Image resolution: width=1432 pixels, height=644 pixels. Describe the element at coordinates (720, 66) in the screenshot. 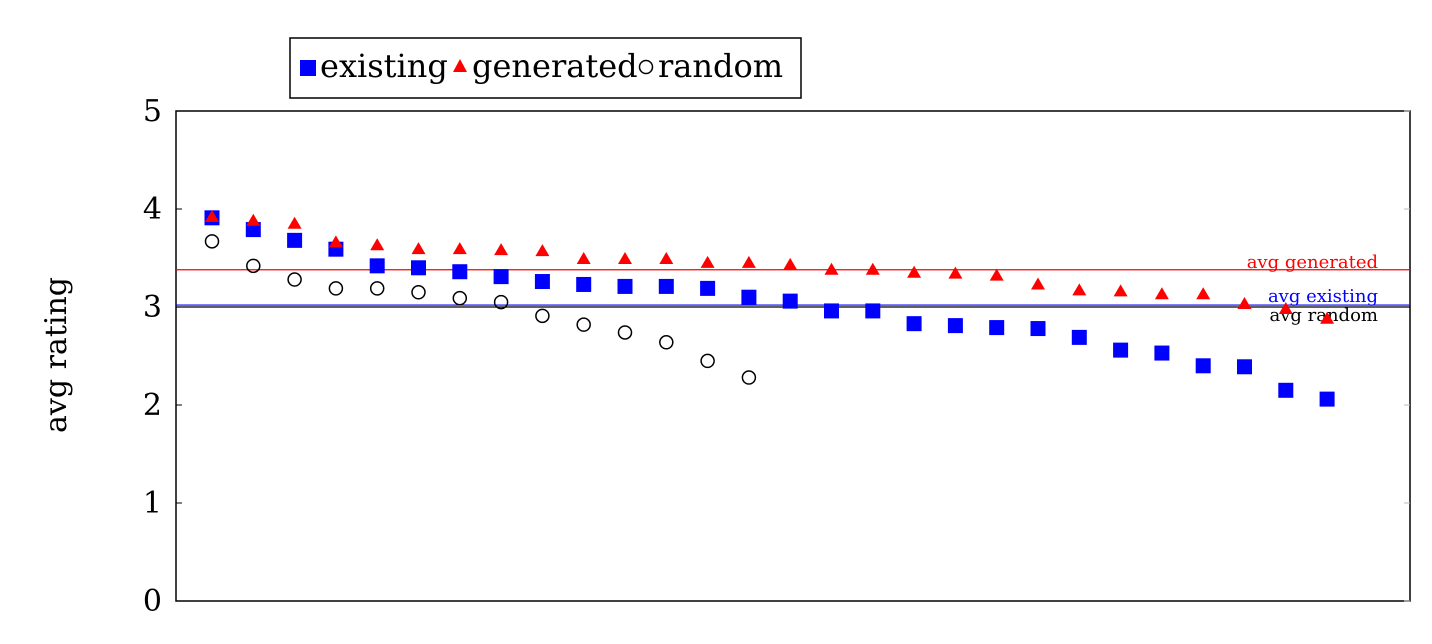

I see `legend-label-random: random` at that location.